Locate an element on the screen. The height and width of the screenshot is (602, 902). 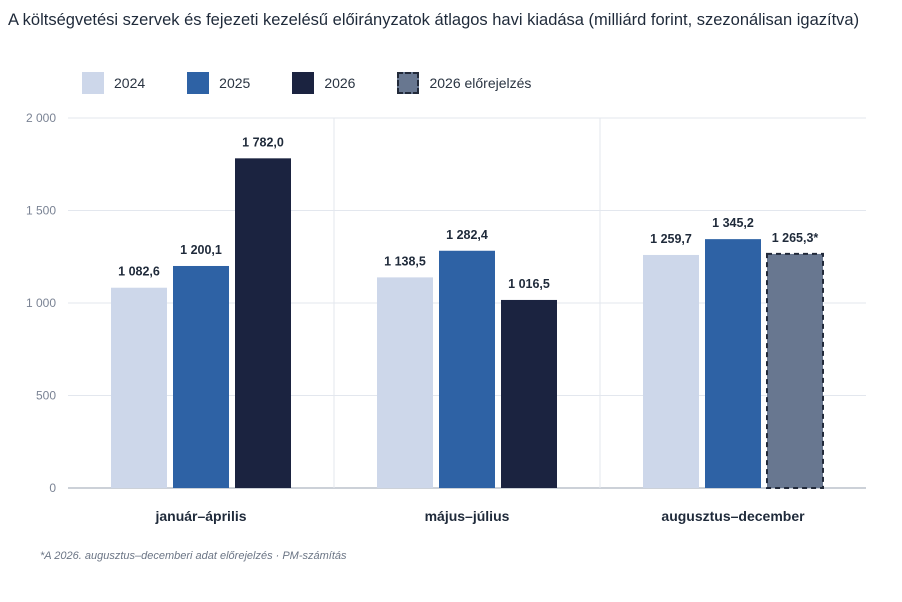
y-tick-label: 500 is located at coordinates (46, 396).